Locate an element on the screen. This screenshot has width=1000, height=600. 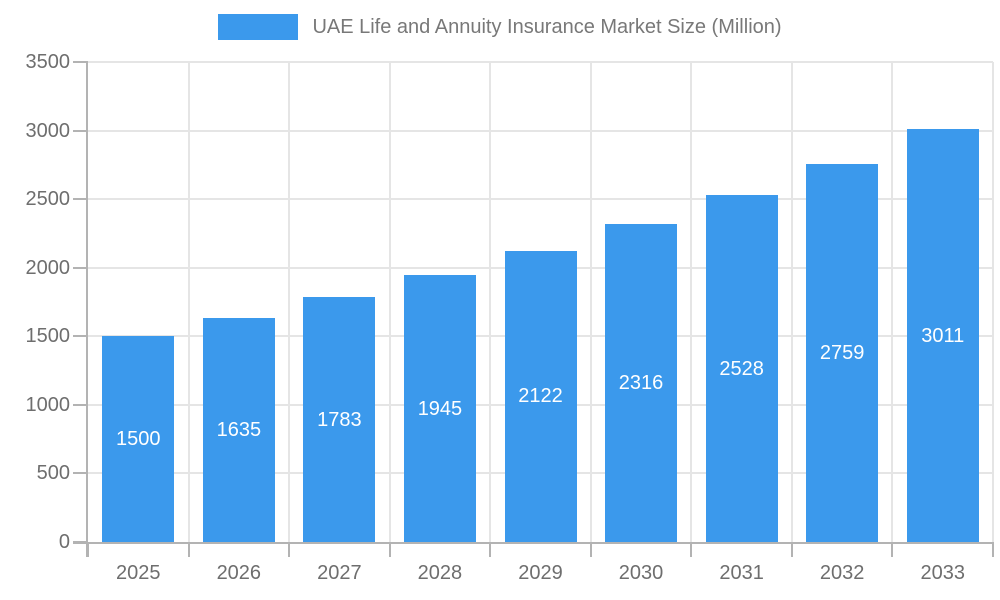
bar-value-label: 1945 is located at coordinates (440, 408).